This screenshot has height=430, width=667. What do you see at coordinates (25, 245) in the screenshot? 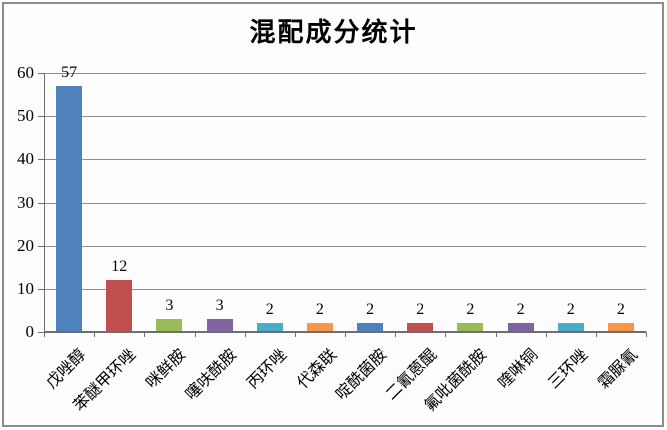
I see `y-tick-label: 20` at bounding box center [25, 245].